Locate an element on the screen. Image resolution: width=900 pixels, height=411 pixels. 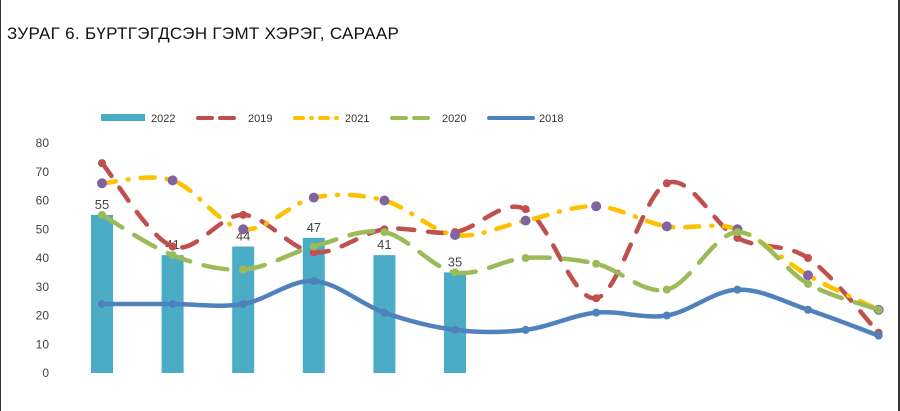
y-tick-label: 10 is located at coordinates (43, 344).